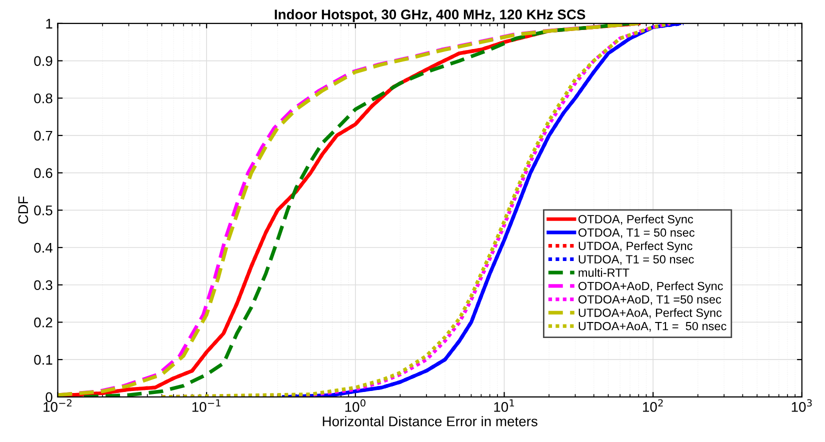  Describe the element at coordinates (355, 405) in the screenshot. I see `x-tick-label: 10$^{0}$` at that location.